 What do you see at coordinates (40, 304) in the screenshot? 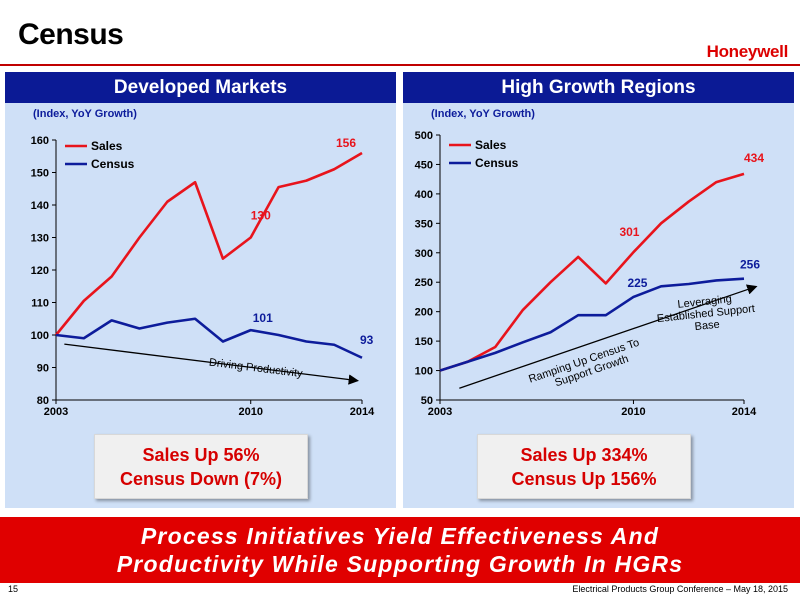
I see `y-tick-label: 110` at bounding box center [40, 304].